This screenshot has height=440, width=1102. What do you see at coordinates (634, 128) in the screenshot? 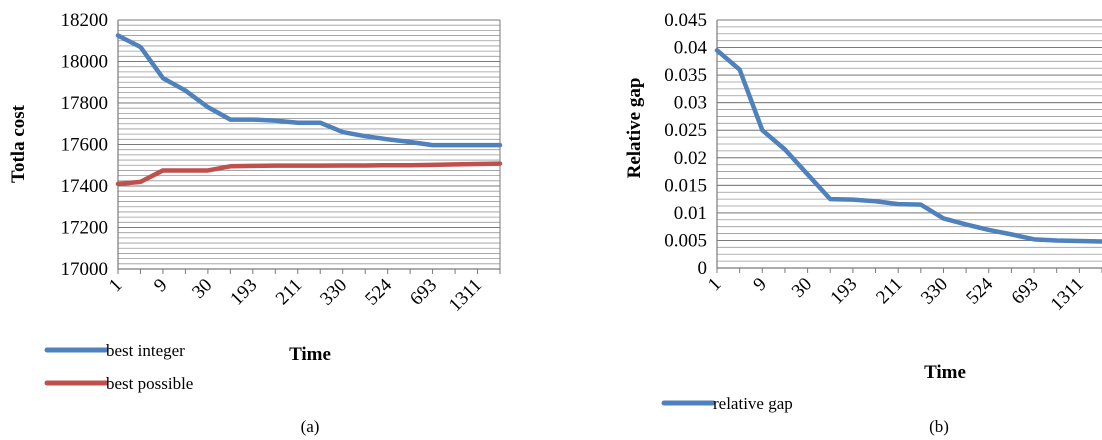
I see `chart-b-y-axis-title: Relative gap` at bounding box center [634, 128].